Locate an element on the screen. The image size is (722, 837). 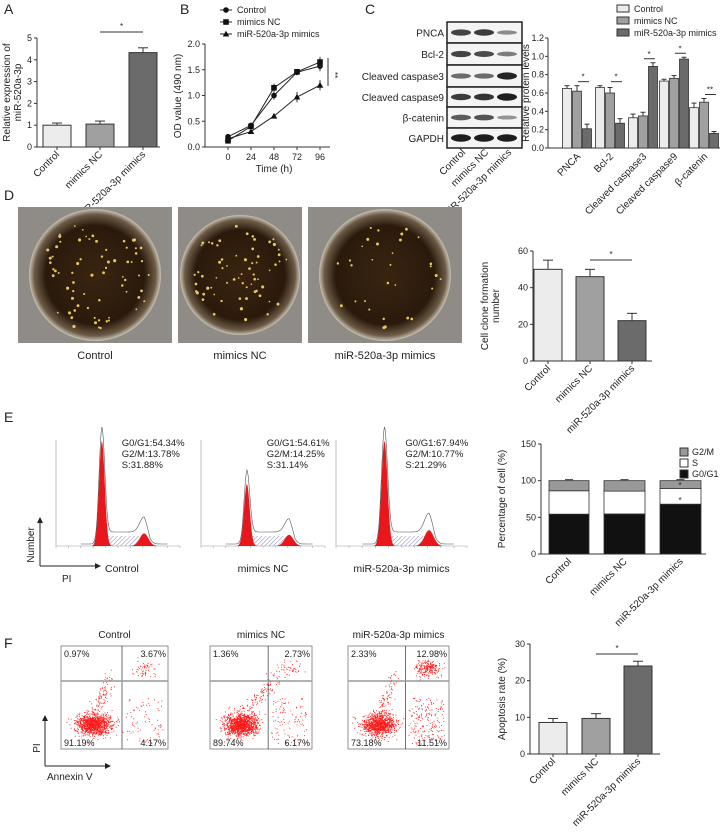
photo-label: mimics NC is located at coordinates (239, 356).